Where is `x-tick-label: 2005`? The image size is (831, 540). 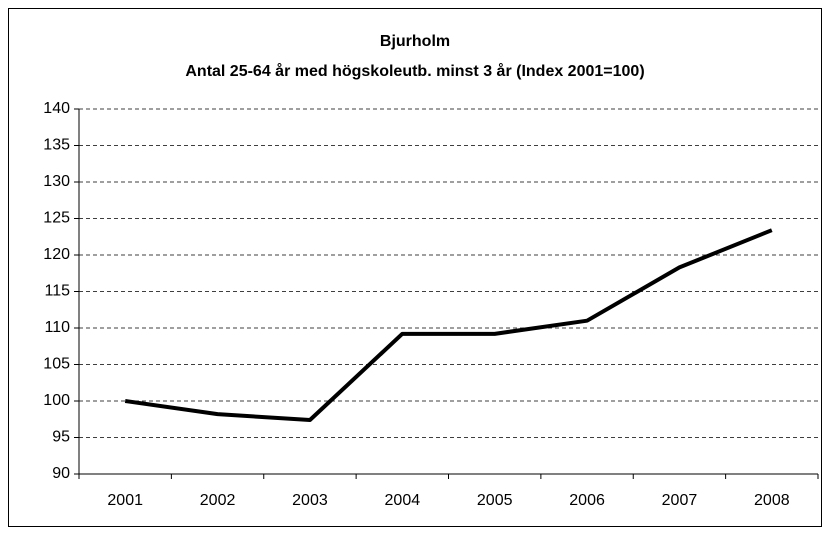
x-tick-label: 2005 is located at coordinates (495, 500).